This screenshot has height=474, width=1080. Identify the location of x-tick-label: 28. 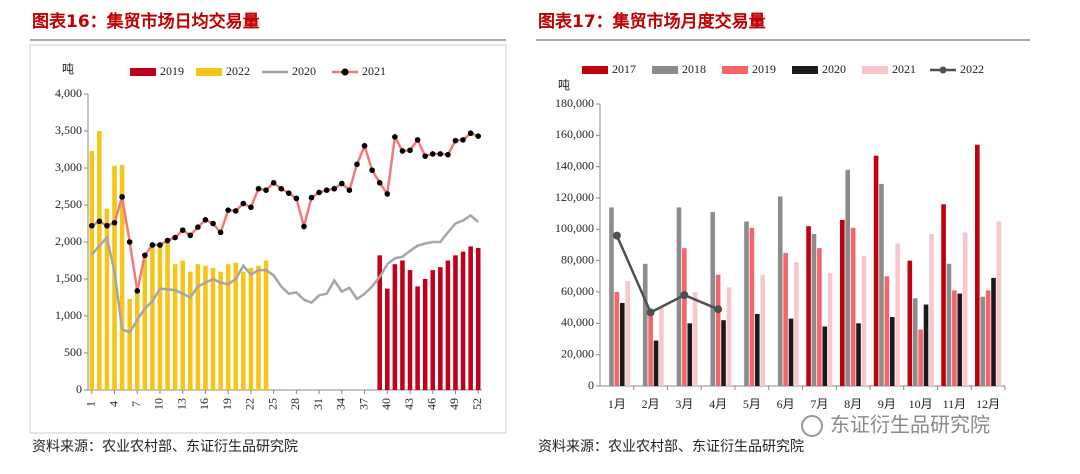
(295, 404).